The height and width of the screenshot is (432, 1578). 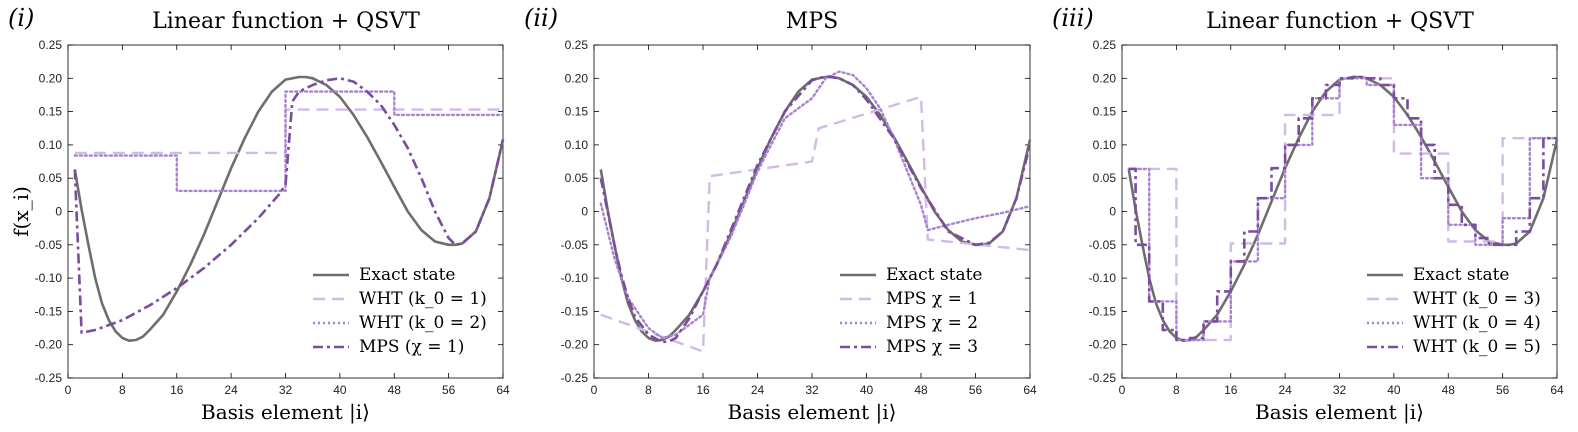 I want to click on legend-entry: MPS (χ = 1), so click(x=411, y=347).